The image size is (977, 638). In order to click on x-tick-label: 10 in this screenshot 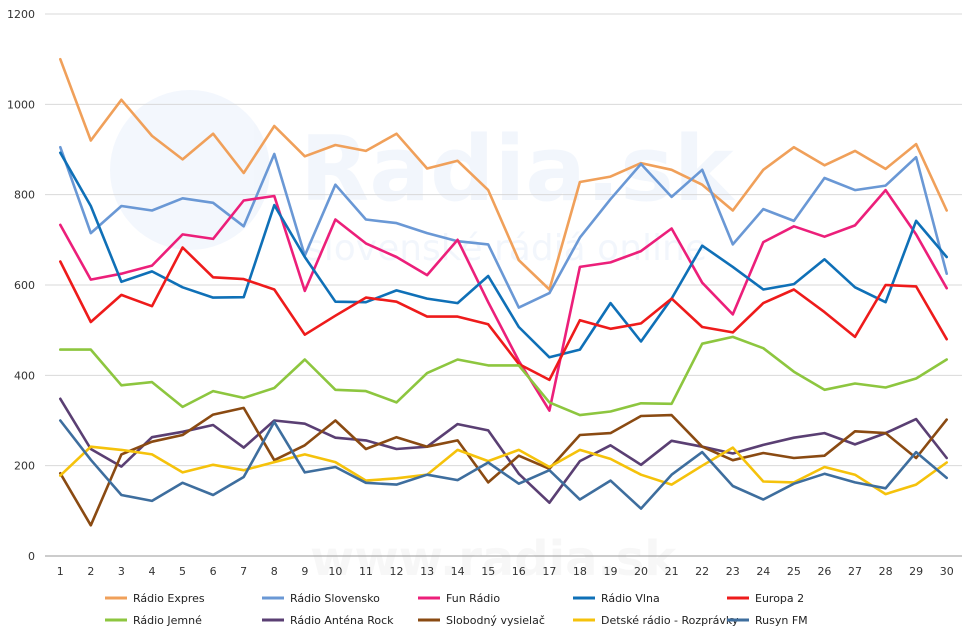, I will do `click(335, 571)`.